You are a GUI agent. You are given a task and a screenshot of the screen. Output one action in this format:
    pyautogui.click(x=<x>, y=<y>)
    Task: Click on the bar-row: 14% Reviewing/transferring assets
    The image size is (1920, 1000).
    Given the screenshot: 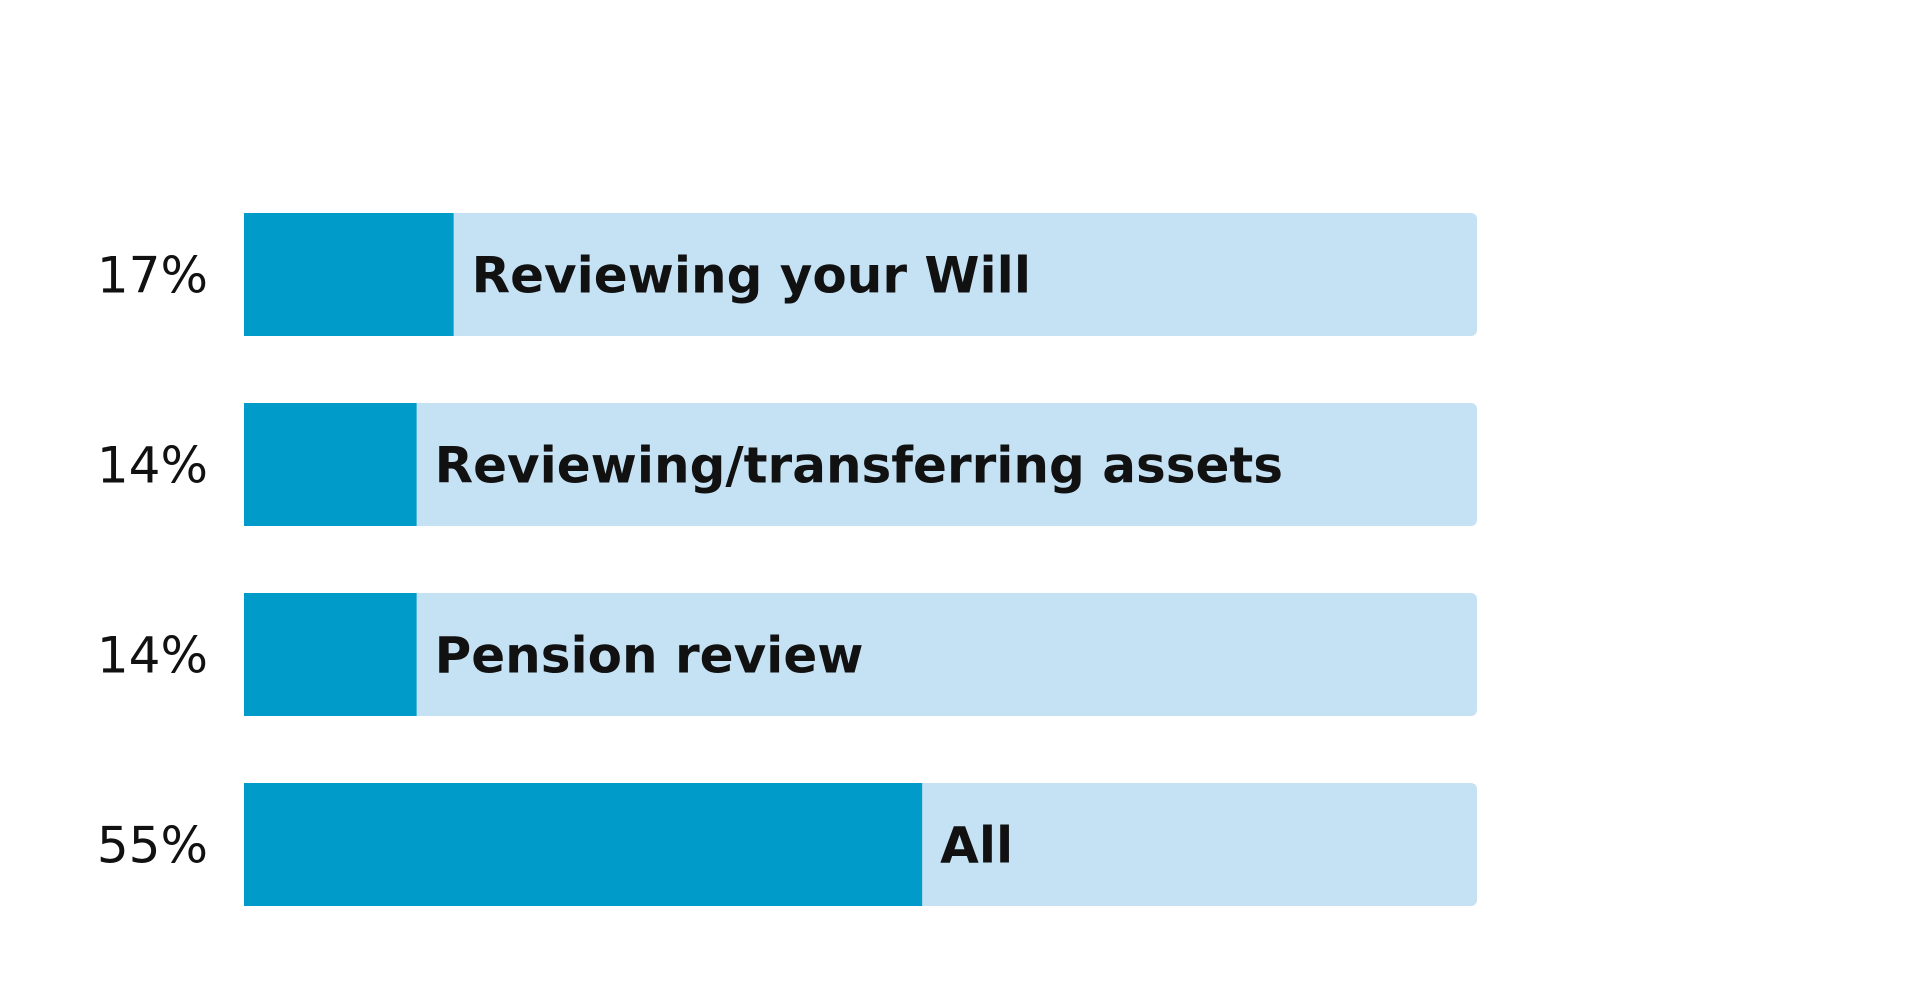 What is the action you would take?
    pyautogui.click(x=787, y=464)
    